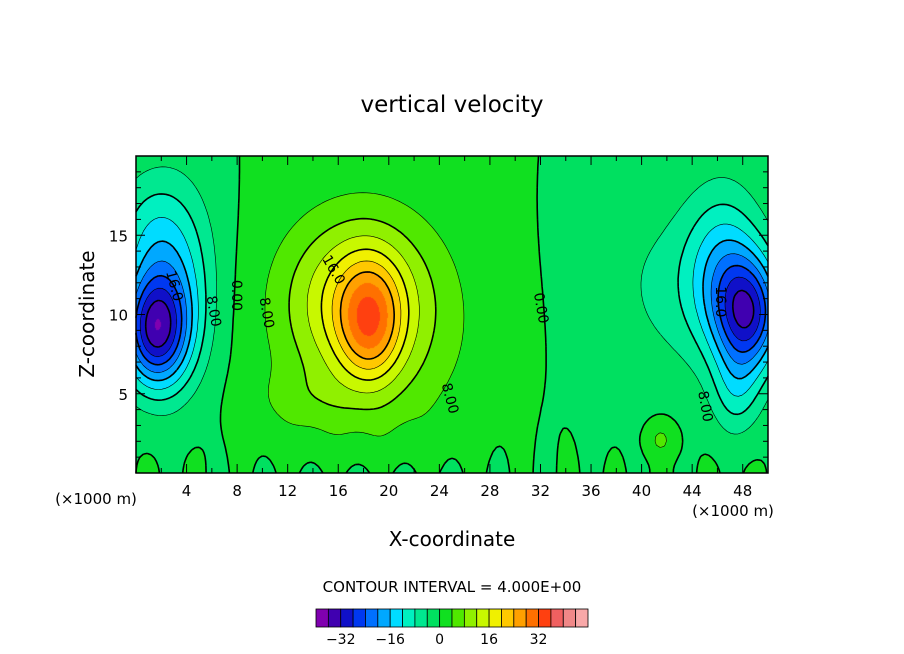  Describe the element at coordinates (539, 640) in the screenshot. I see `colorbar-tick-label: 32` at that location.